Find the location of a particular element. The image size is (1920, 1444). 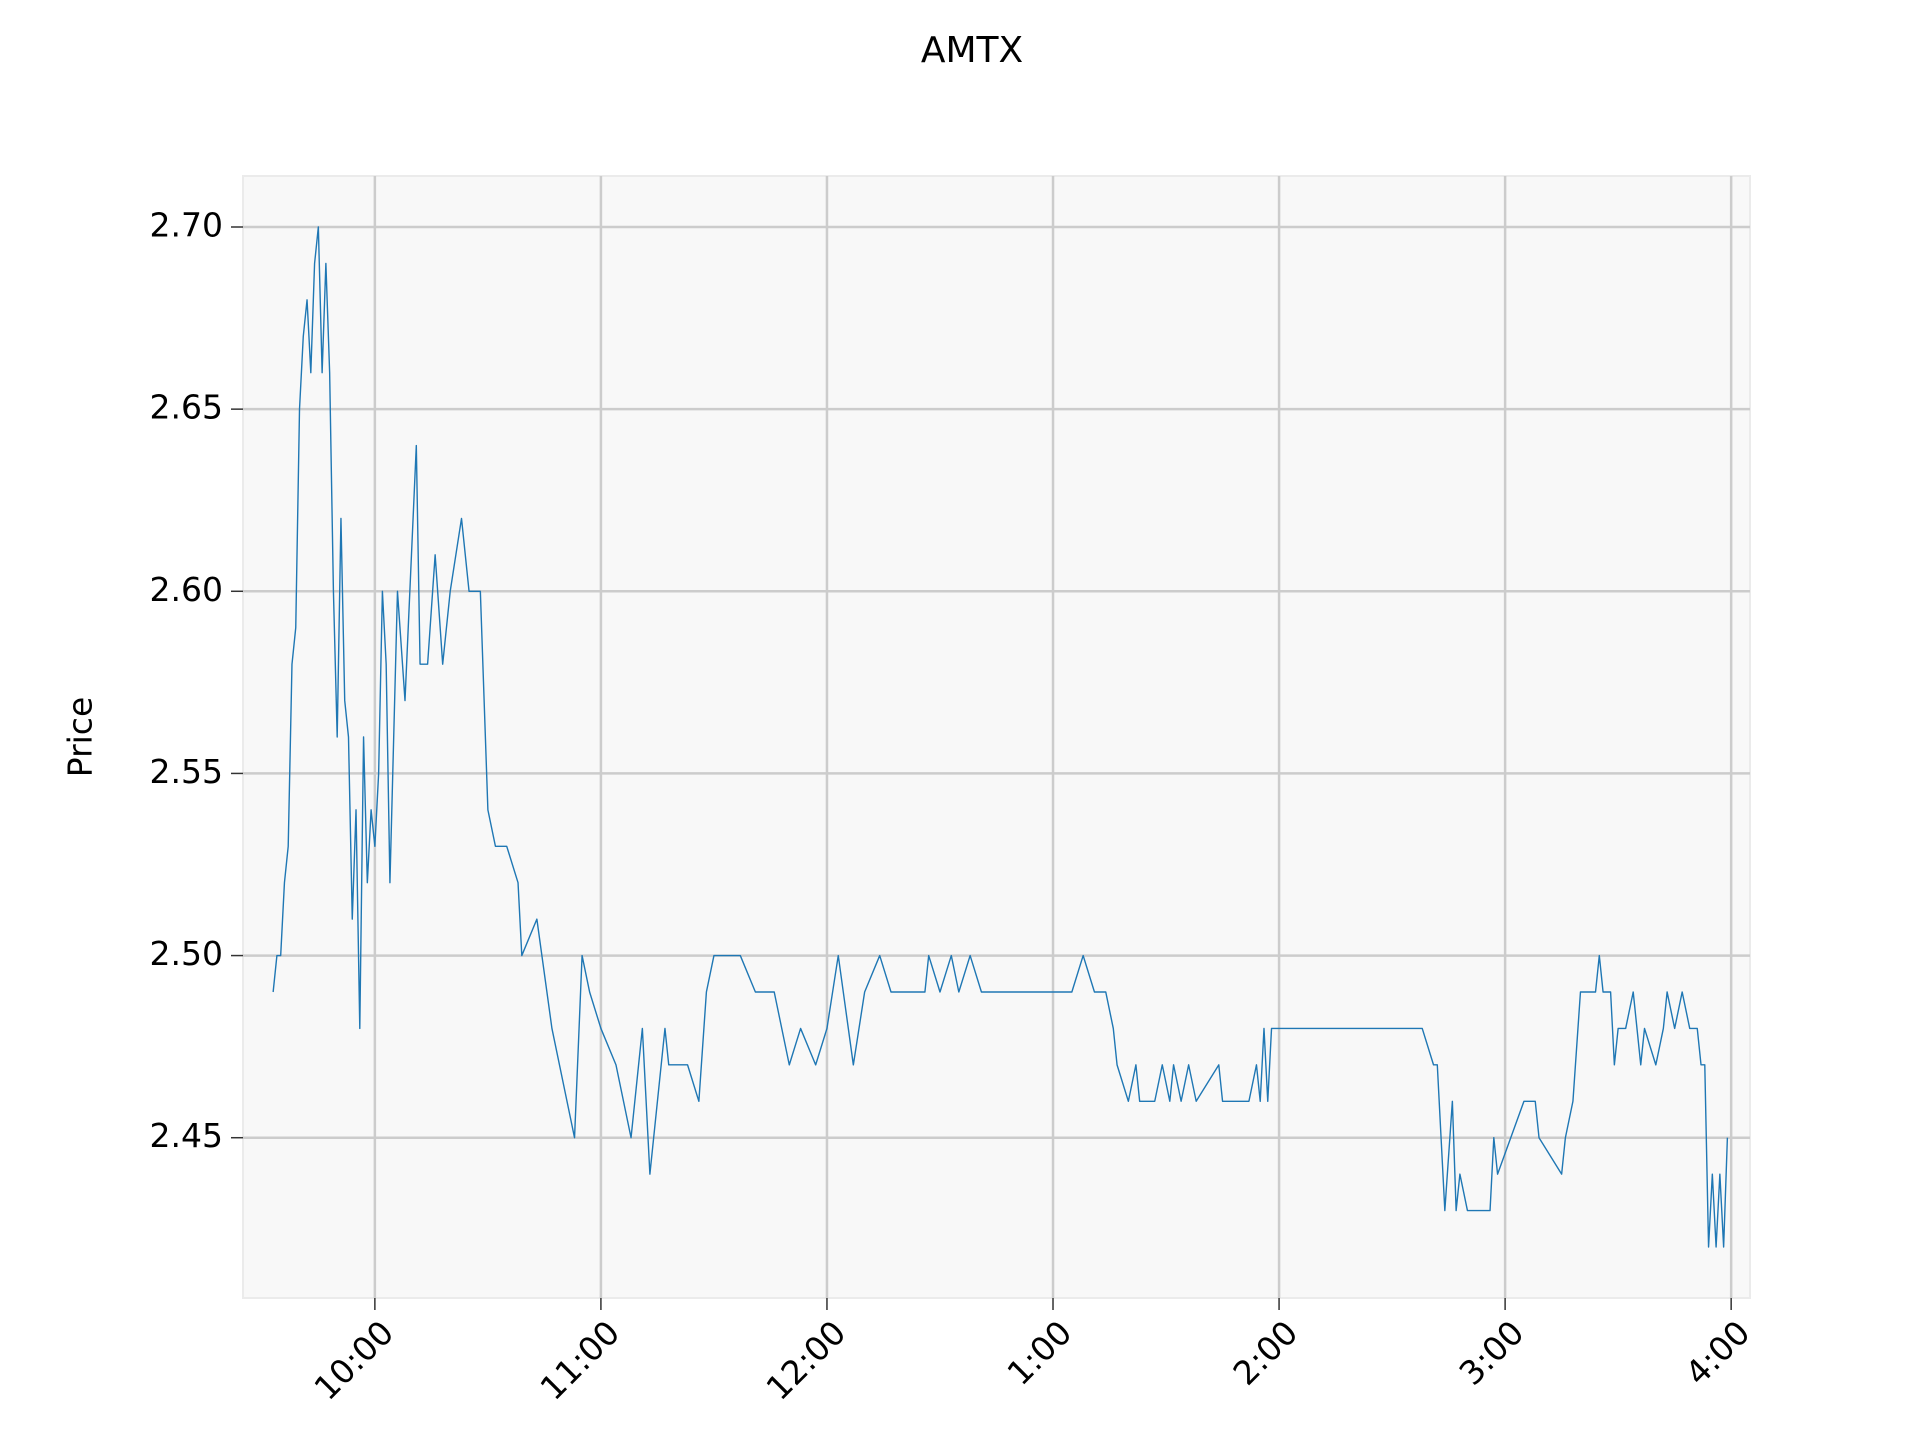

y-tick-label: 2.45 is located at coordinates (186, 1135).